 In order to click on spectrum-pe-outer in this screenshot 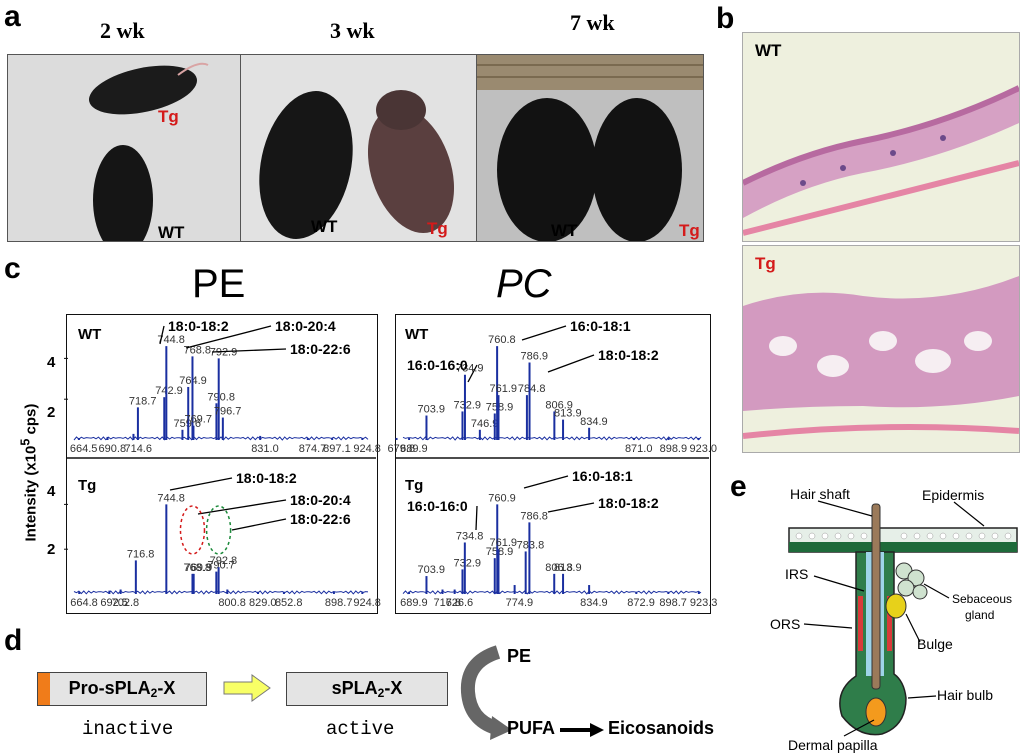, I will do `click(222, 464)`.